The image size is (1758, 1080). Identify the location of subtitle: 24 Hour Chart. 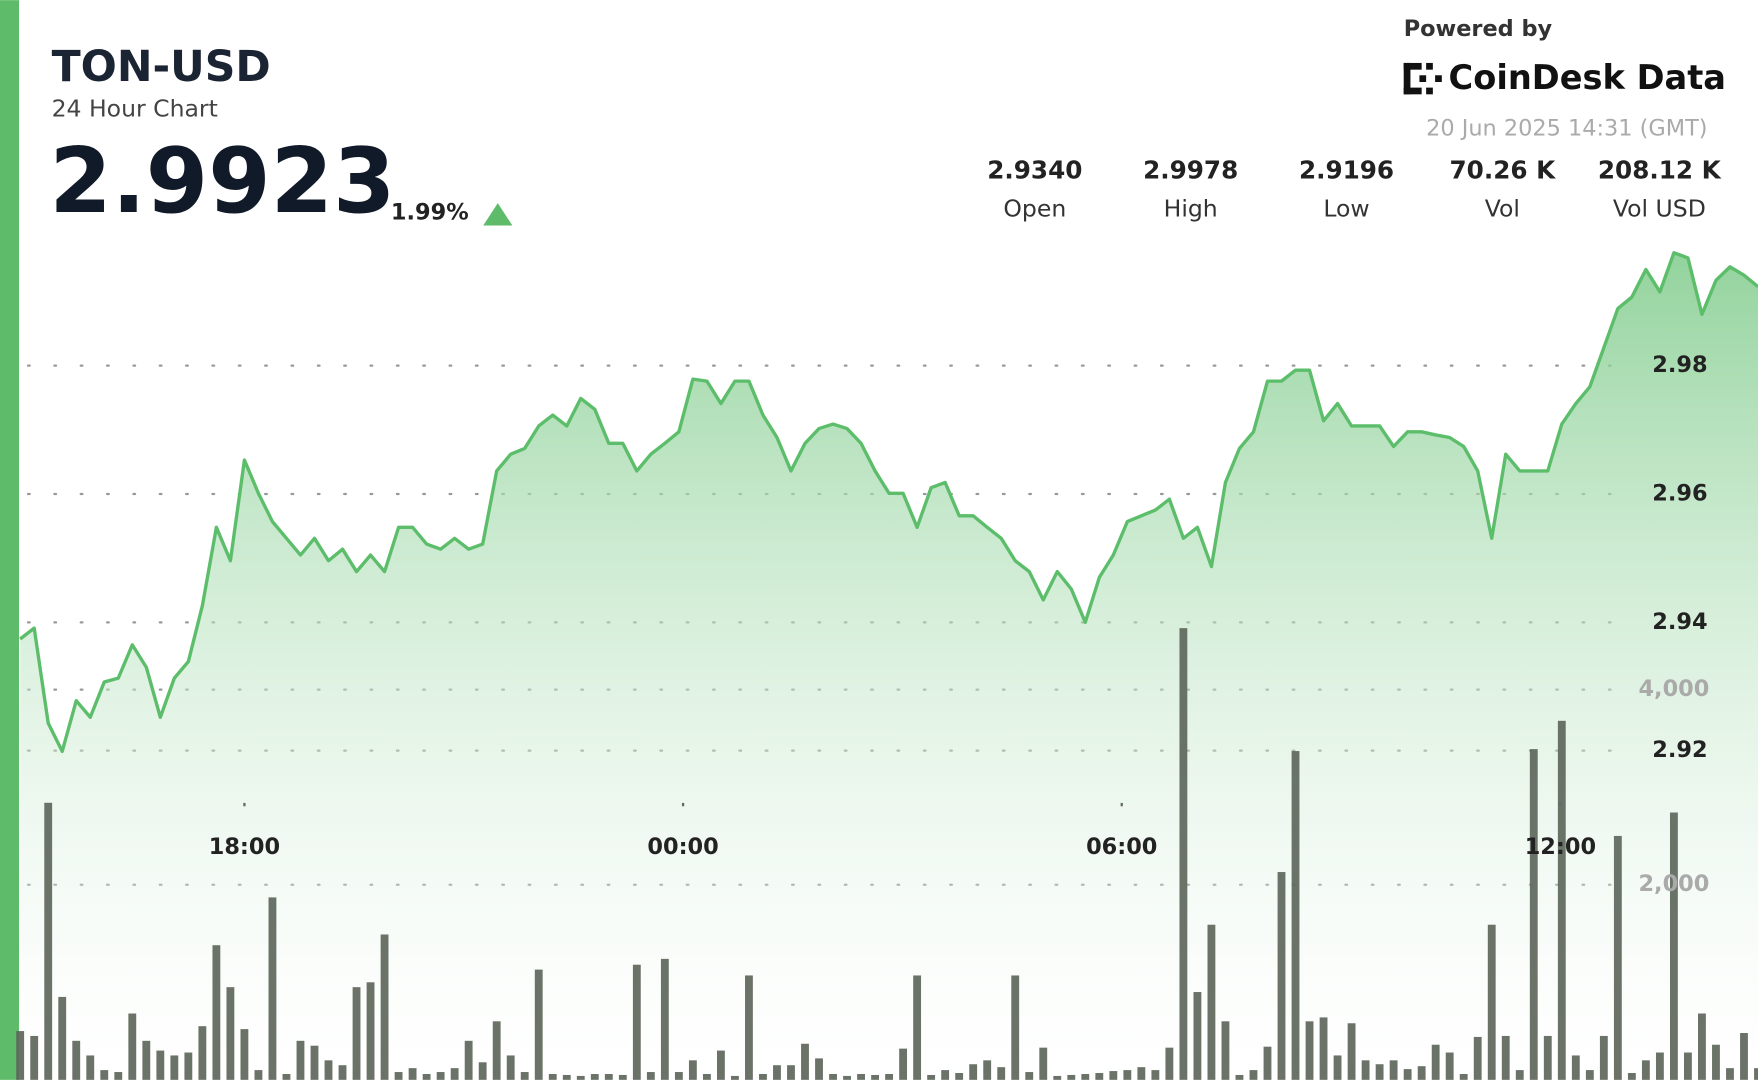
(135, 109).